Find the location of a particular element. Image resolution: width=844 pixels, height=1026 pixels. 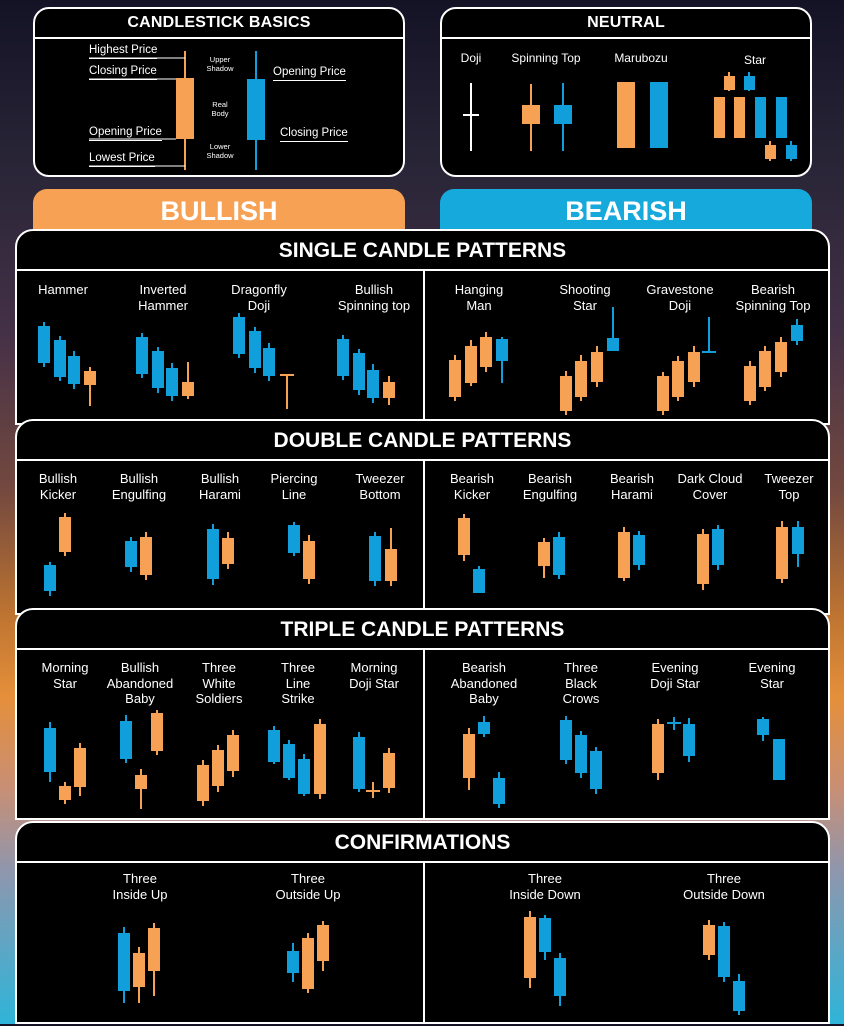

pattern-label-tweezer-bottom: Tweezer Bottom is located at coordinates (380, 486).